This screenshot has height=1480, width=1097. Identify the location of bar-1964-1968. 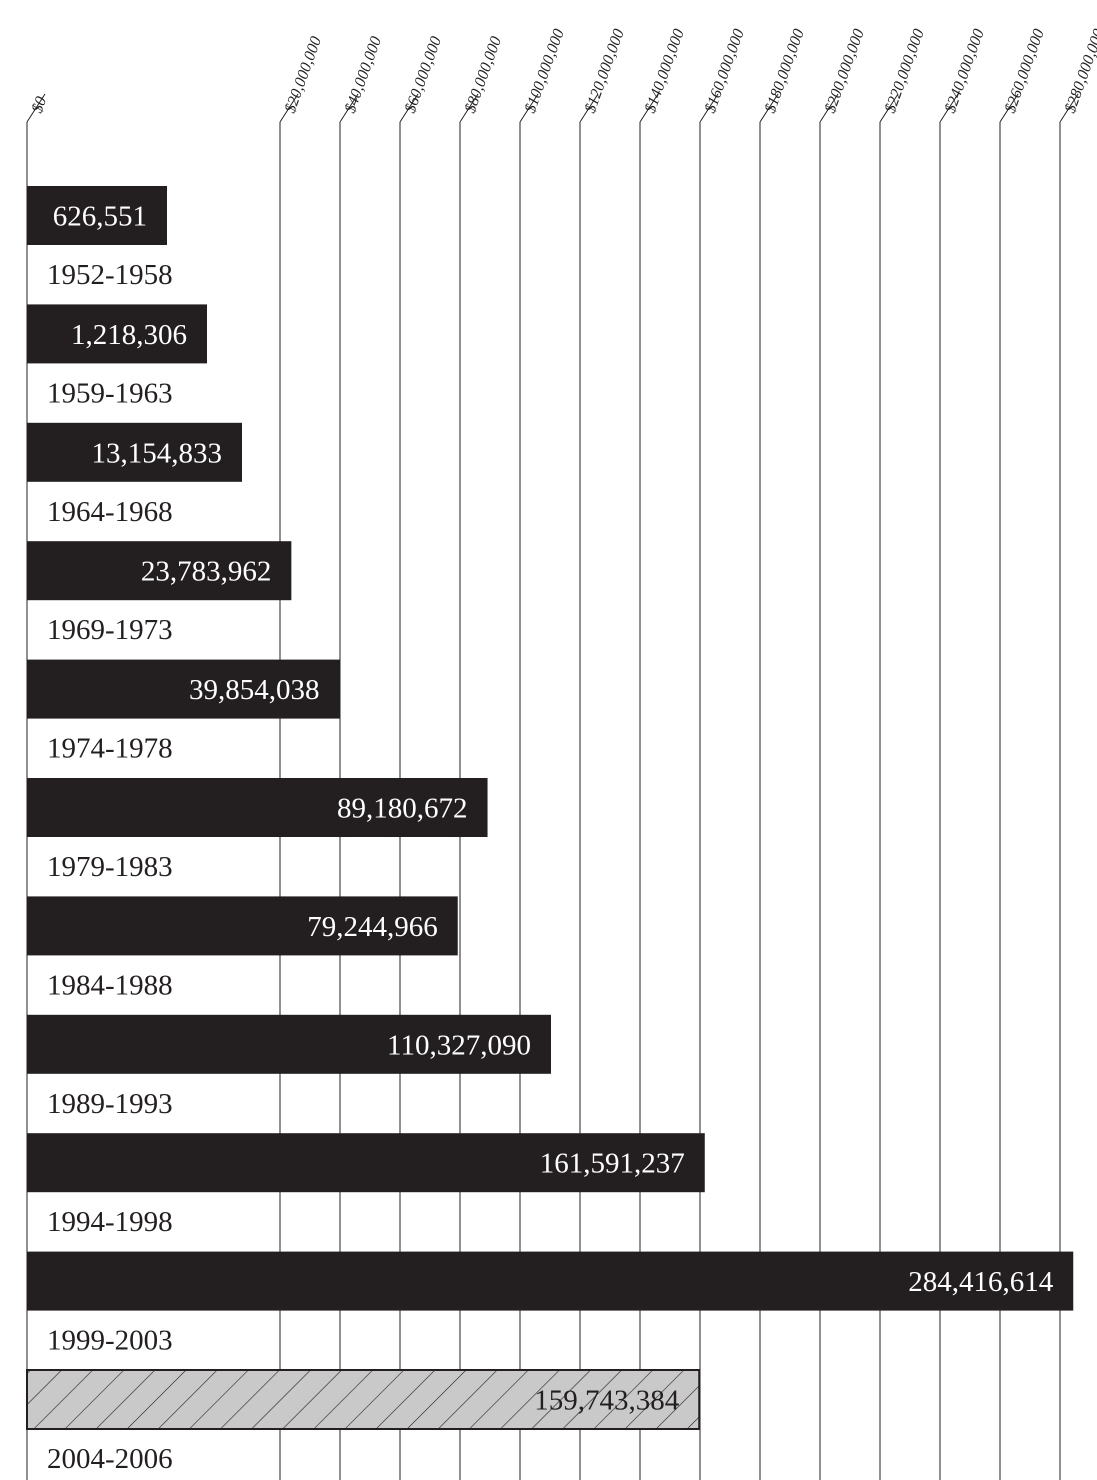
(134, 452).